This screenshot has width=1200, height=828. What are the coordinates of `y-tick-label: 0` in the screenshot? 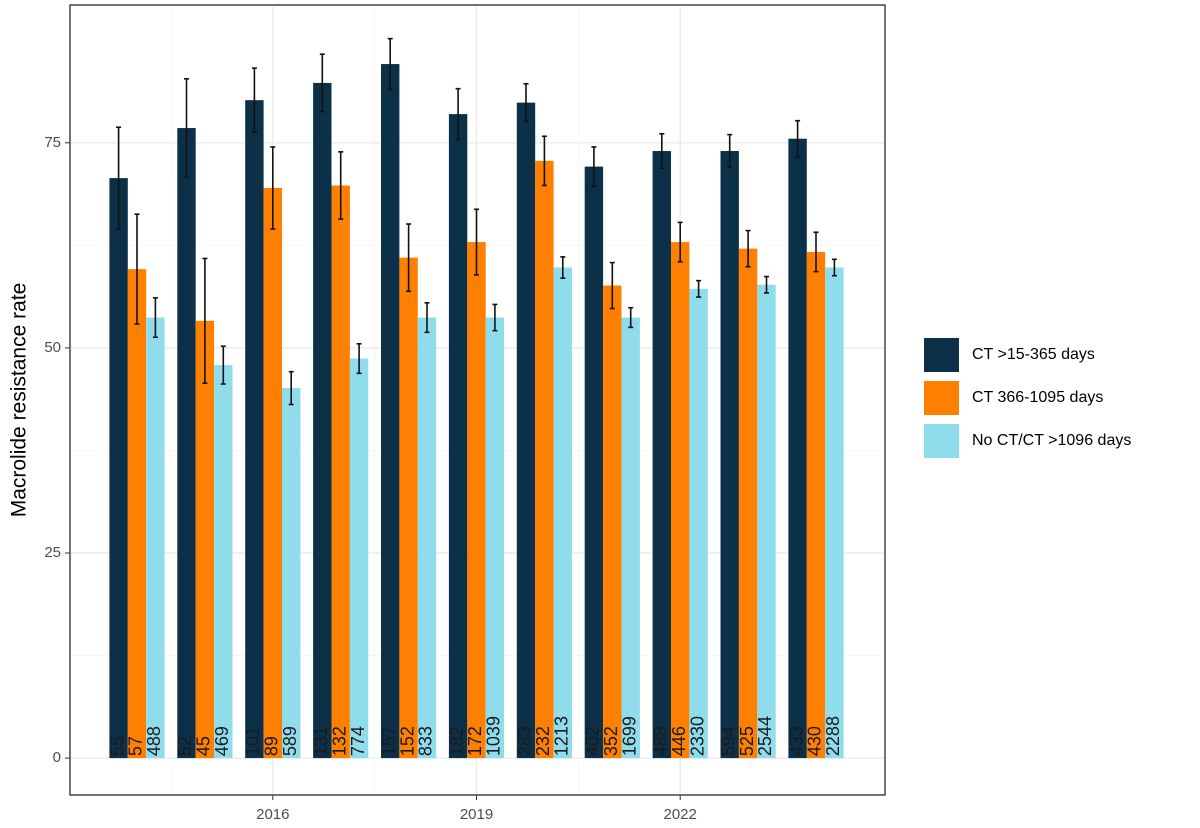 It's located at (57, 757).